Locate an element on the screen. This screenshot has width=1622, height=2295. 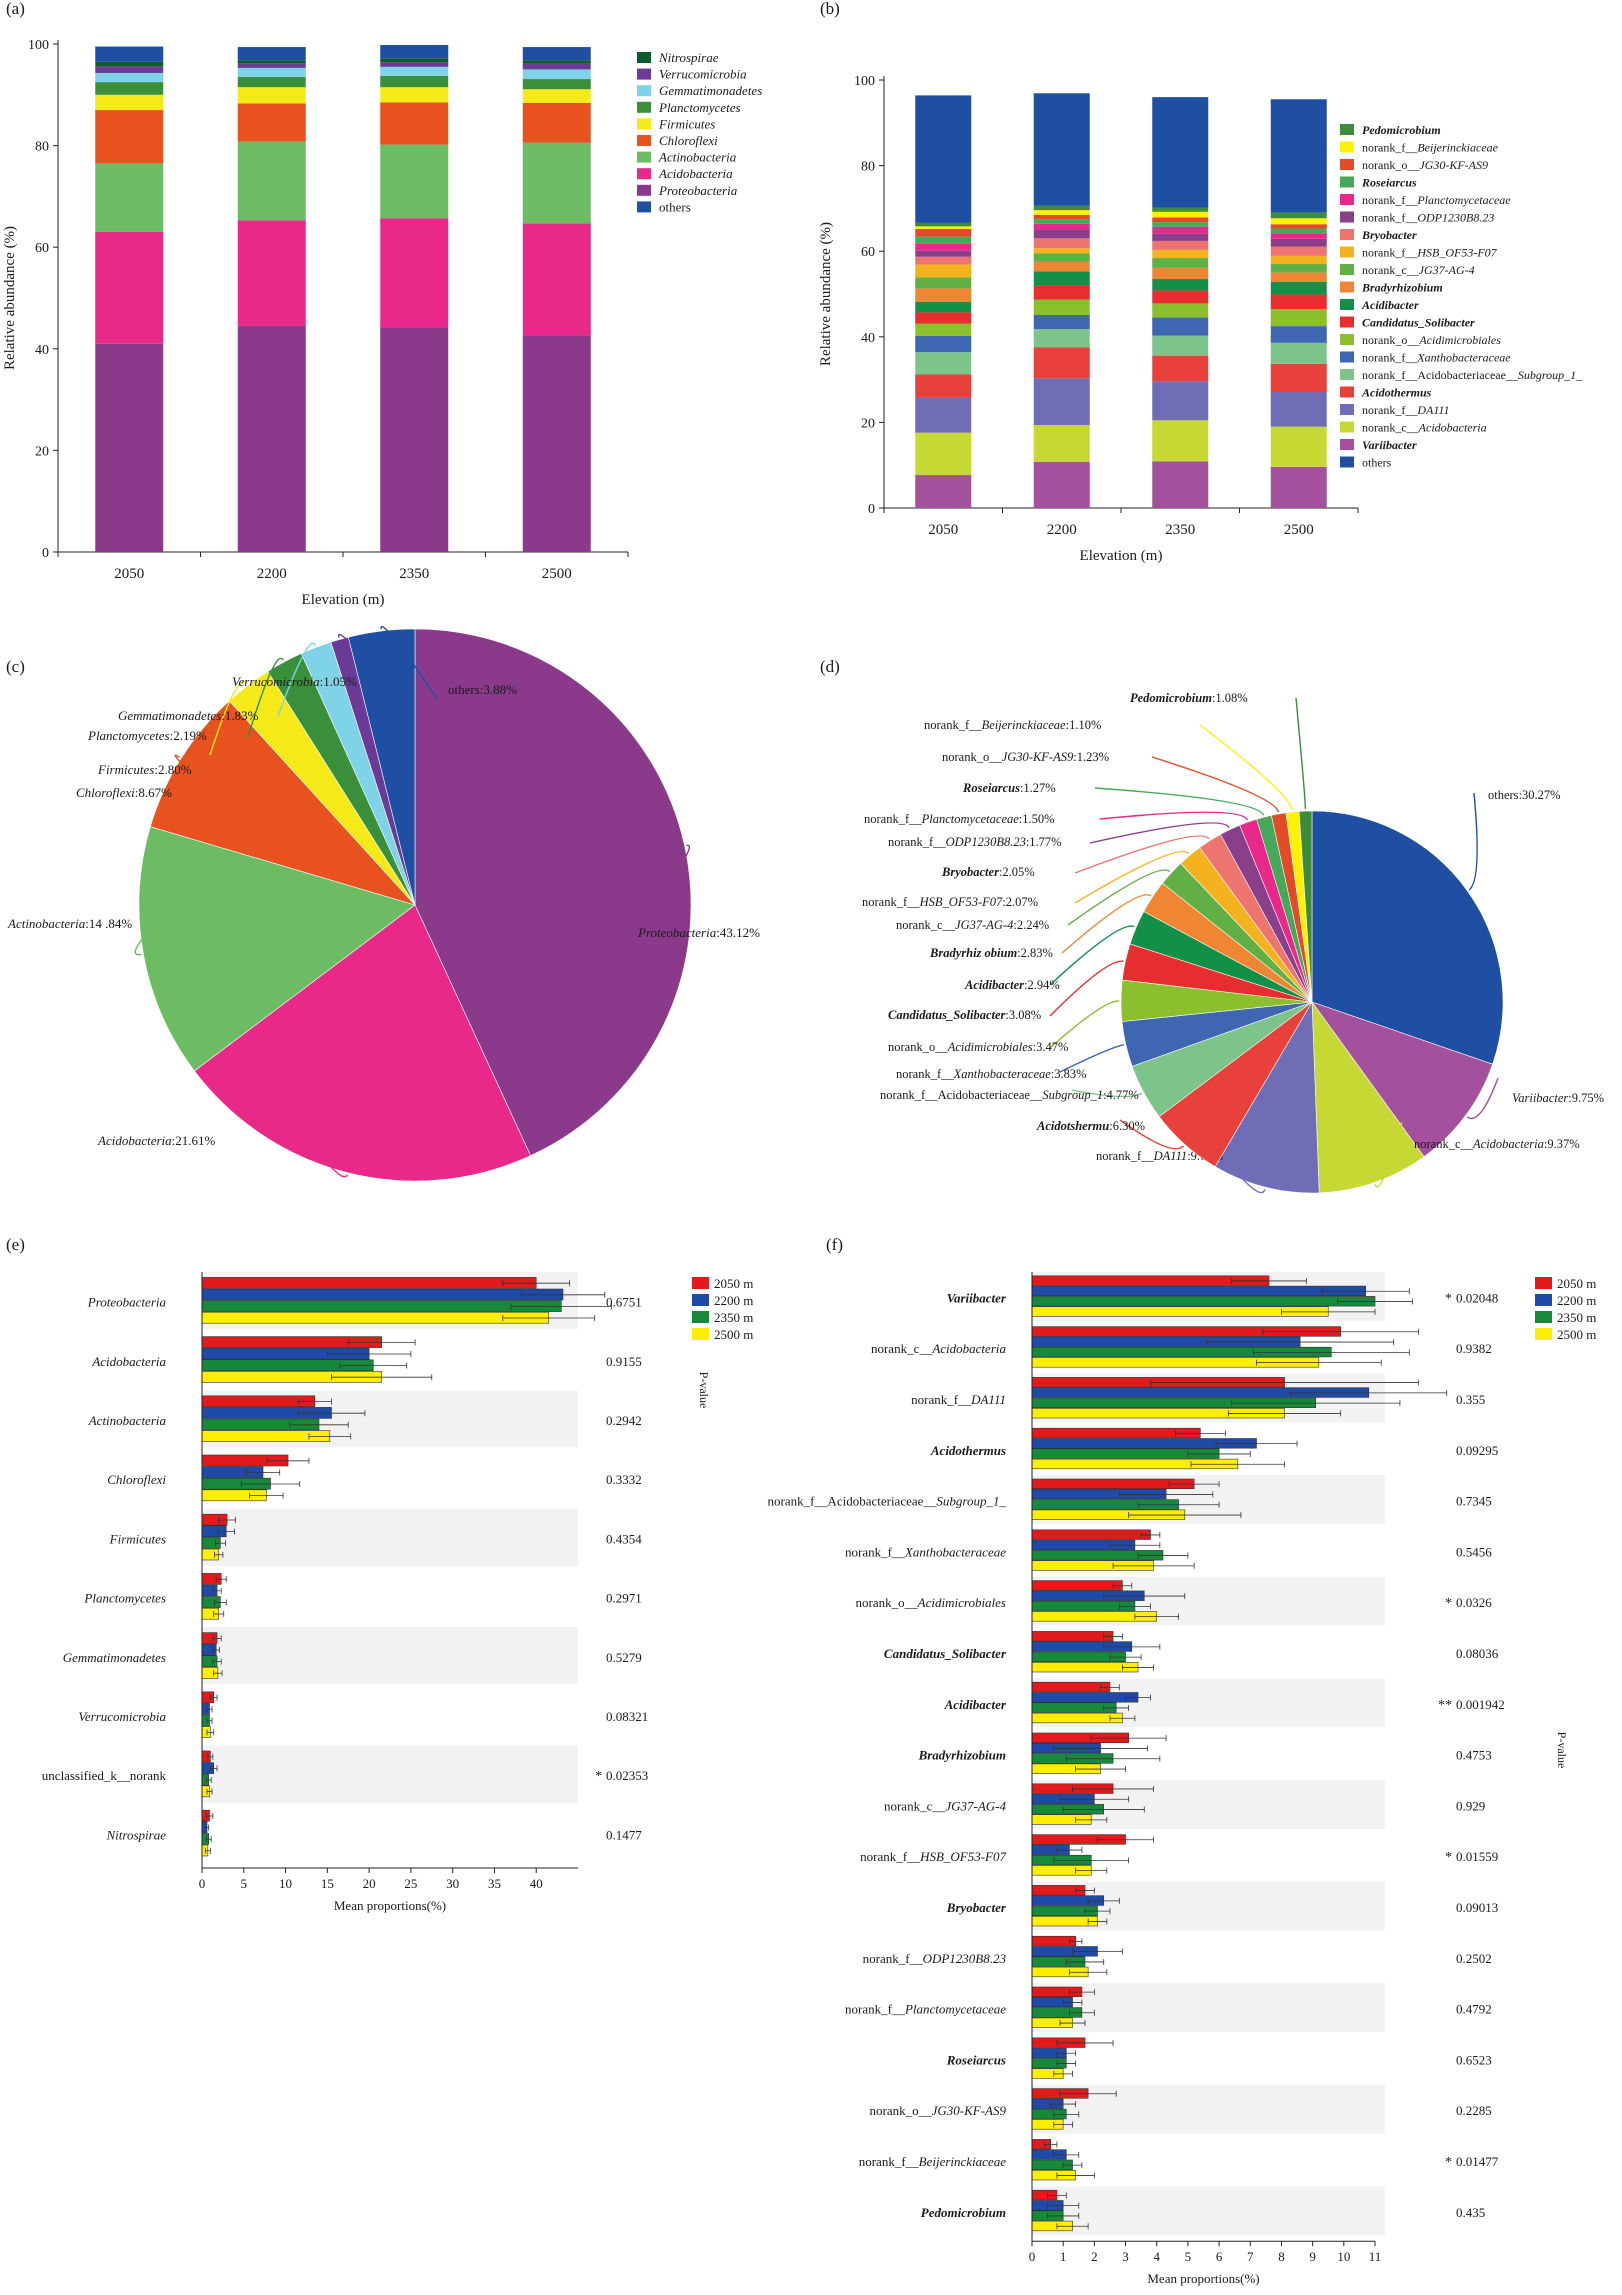
x-axis-label: Mean proportions(%) is located at coordinates (1203, 2278).